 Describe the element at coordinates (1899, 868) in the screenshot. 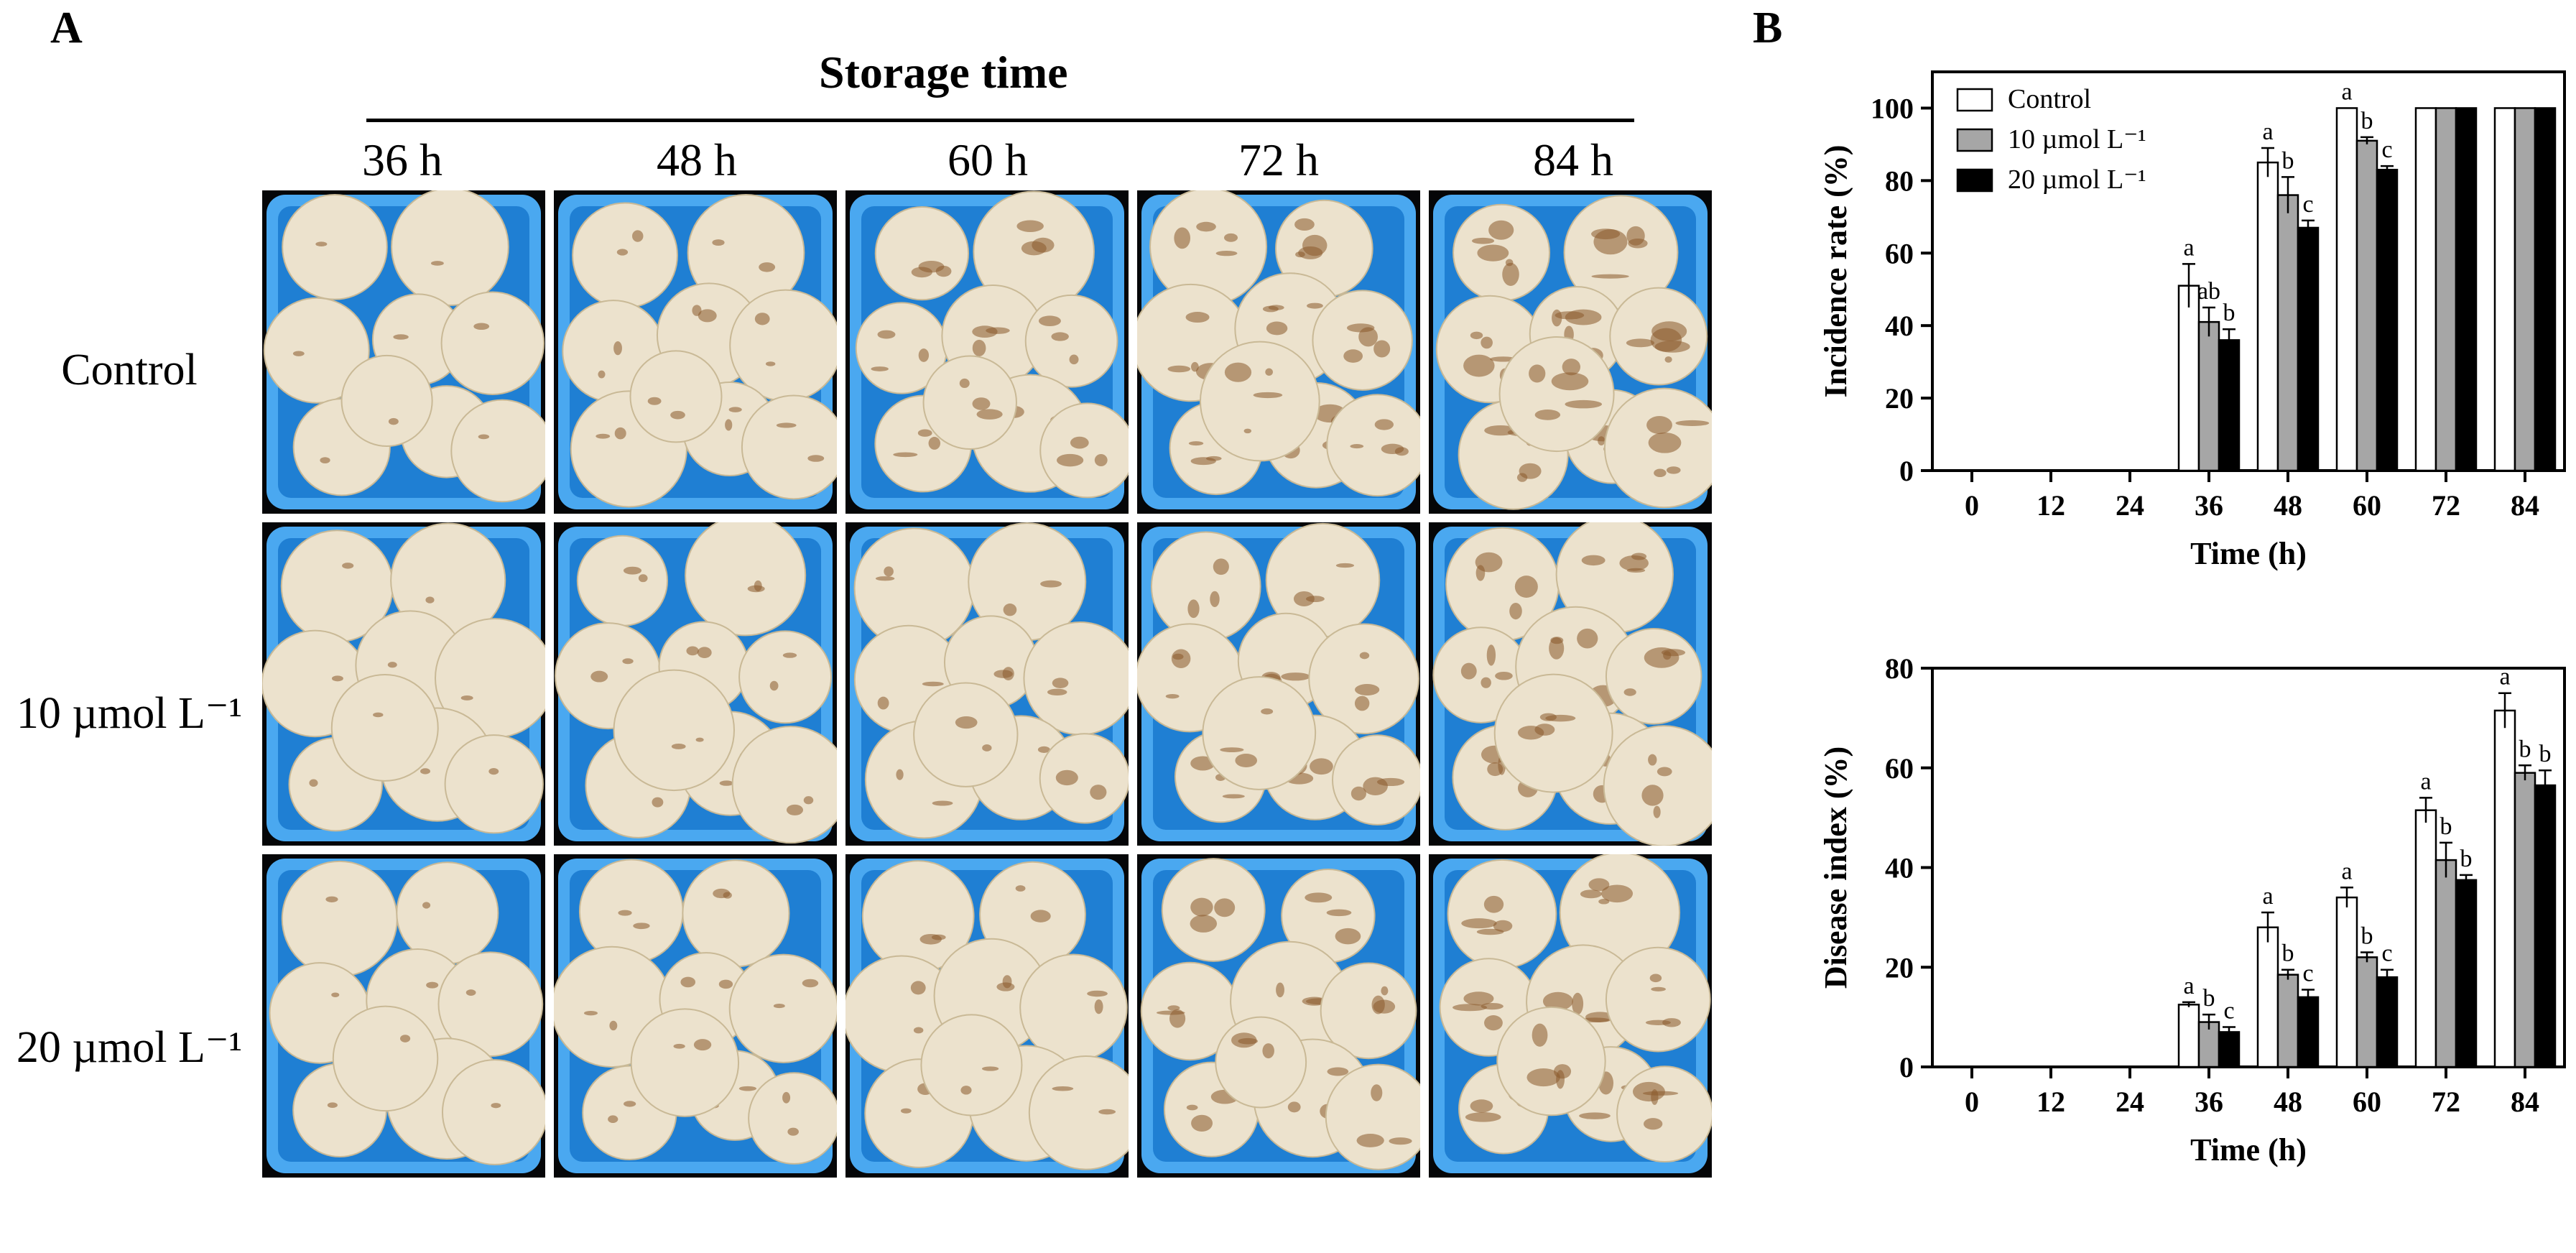

I see `y-tick-label: 40` at that location.